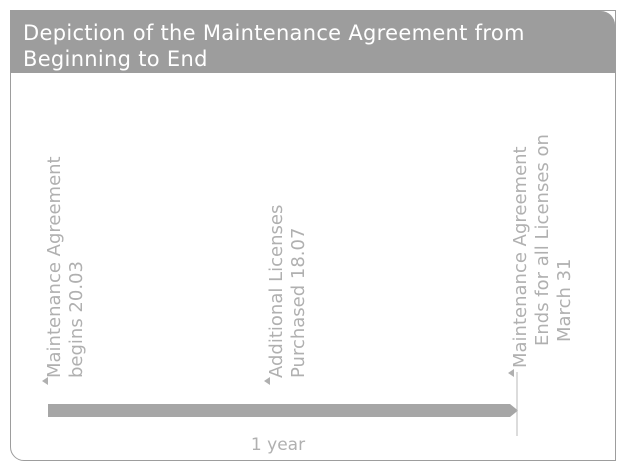 This screenshot has width=628, height=473. What do you see at coordinates (542, 240) in the screenshot?
I see `milestone-label: Ends for all Licenses on` at bounding box center [542, 240].